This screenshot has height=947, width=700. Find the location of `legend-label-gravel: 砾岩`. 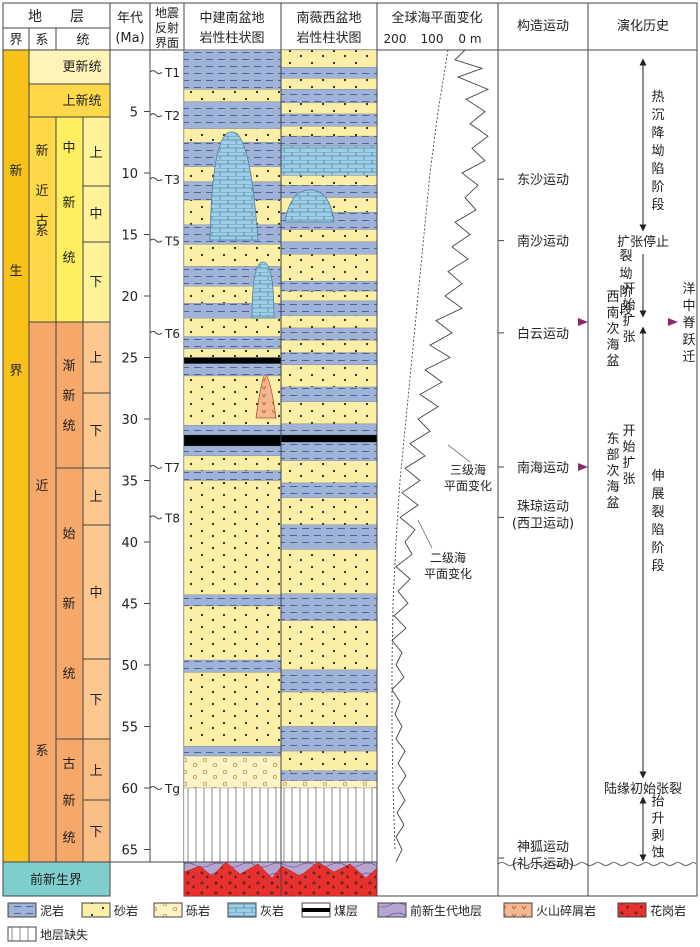

legend-label-gravel: 砾岩 is located at coordinates (198, 910).